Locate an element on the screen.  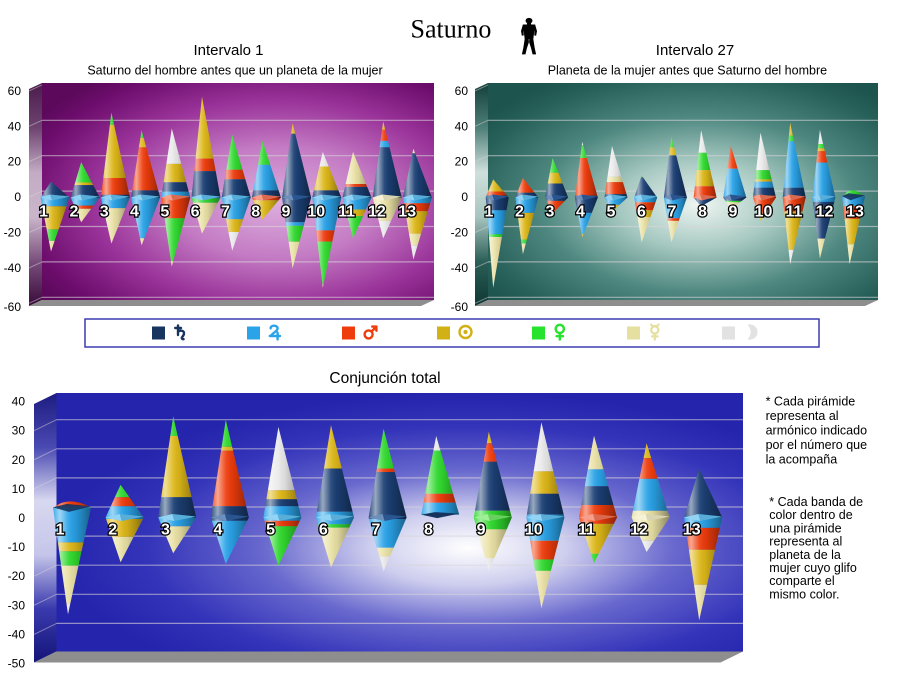
svg-text: * Cada pirámide is located at coordinates (811, 401).